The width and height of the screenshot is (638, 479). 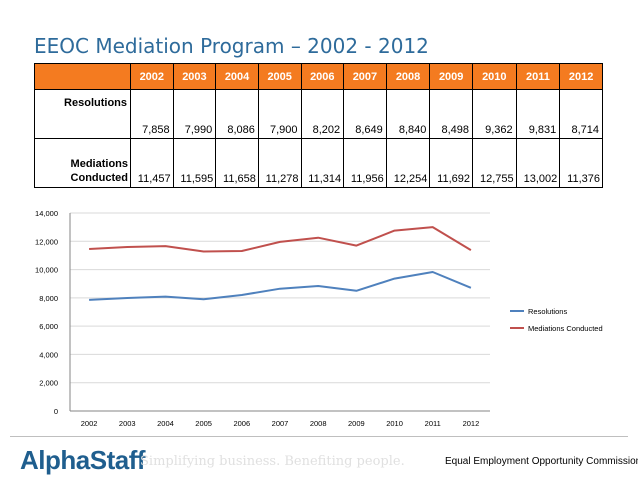 What do you see at coordinates (272, 461) in the screenshot?
I see `tagline: Simplifying business. Benefiting people.` at bounding box center [272, 461].